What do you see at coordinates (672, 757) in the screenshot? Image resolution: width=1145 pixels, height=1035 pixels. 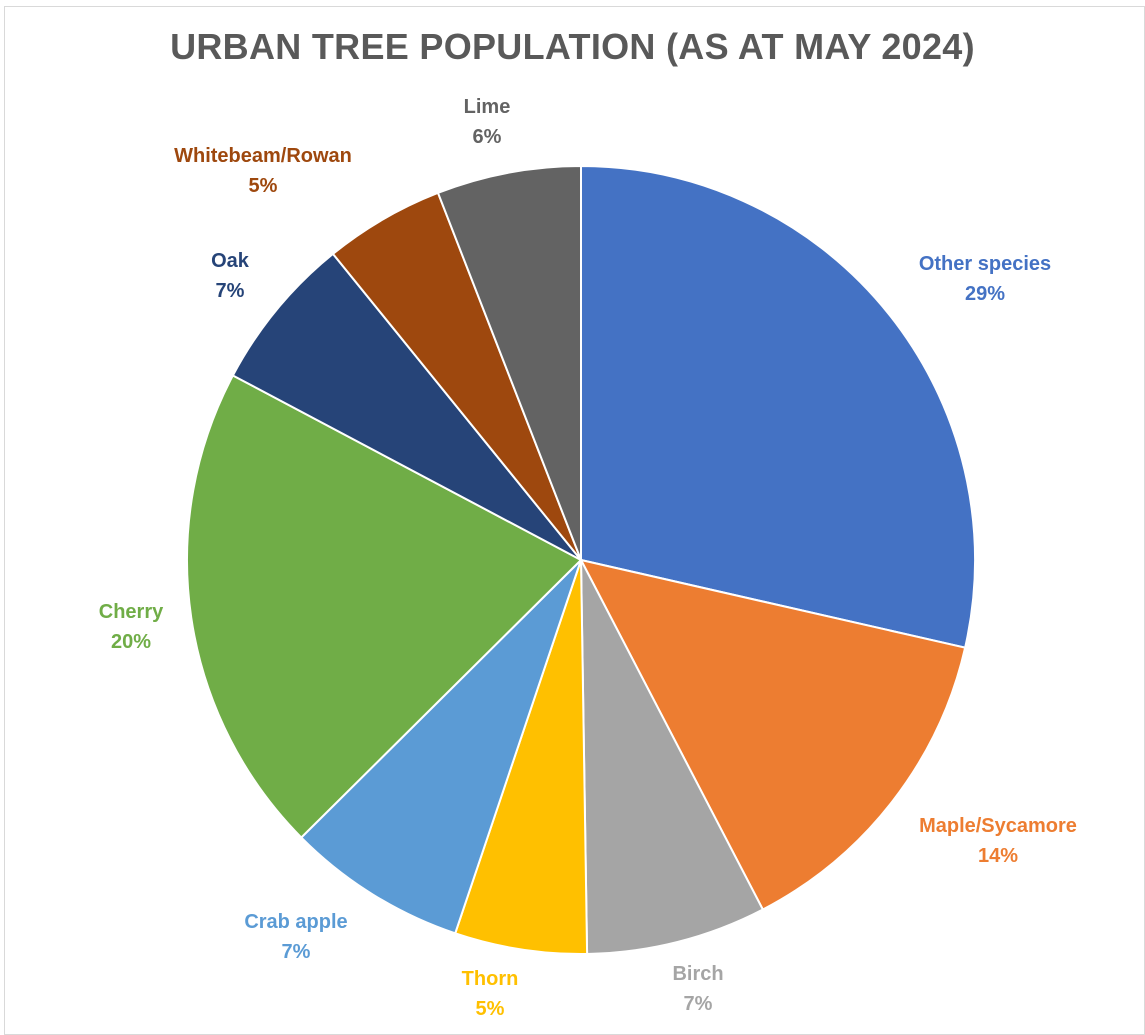 I see `pie-slice-birch` at bounding box center [672, 757].